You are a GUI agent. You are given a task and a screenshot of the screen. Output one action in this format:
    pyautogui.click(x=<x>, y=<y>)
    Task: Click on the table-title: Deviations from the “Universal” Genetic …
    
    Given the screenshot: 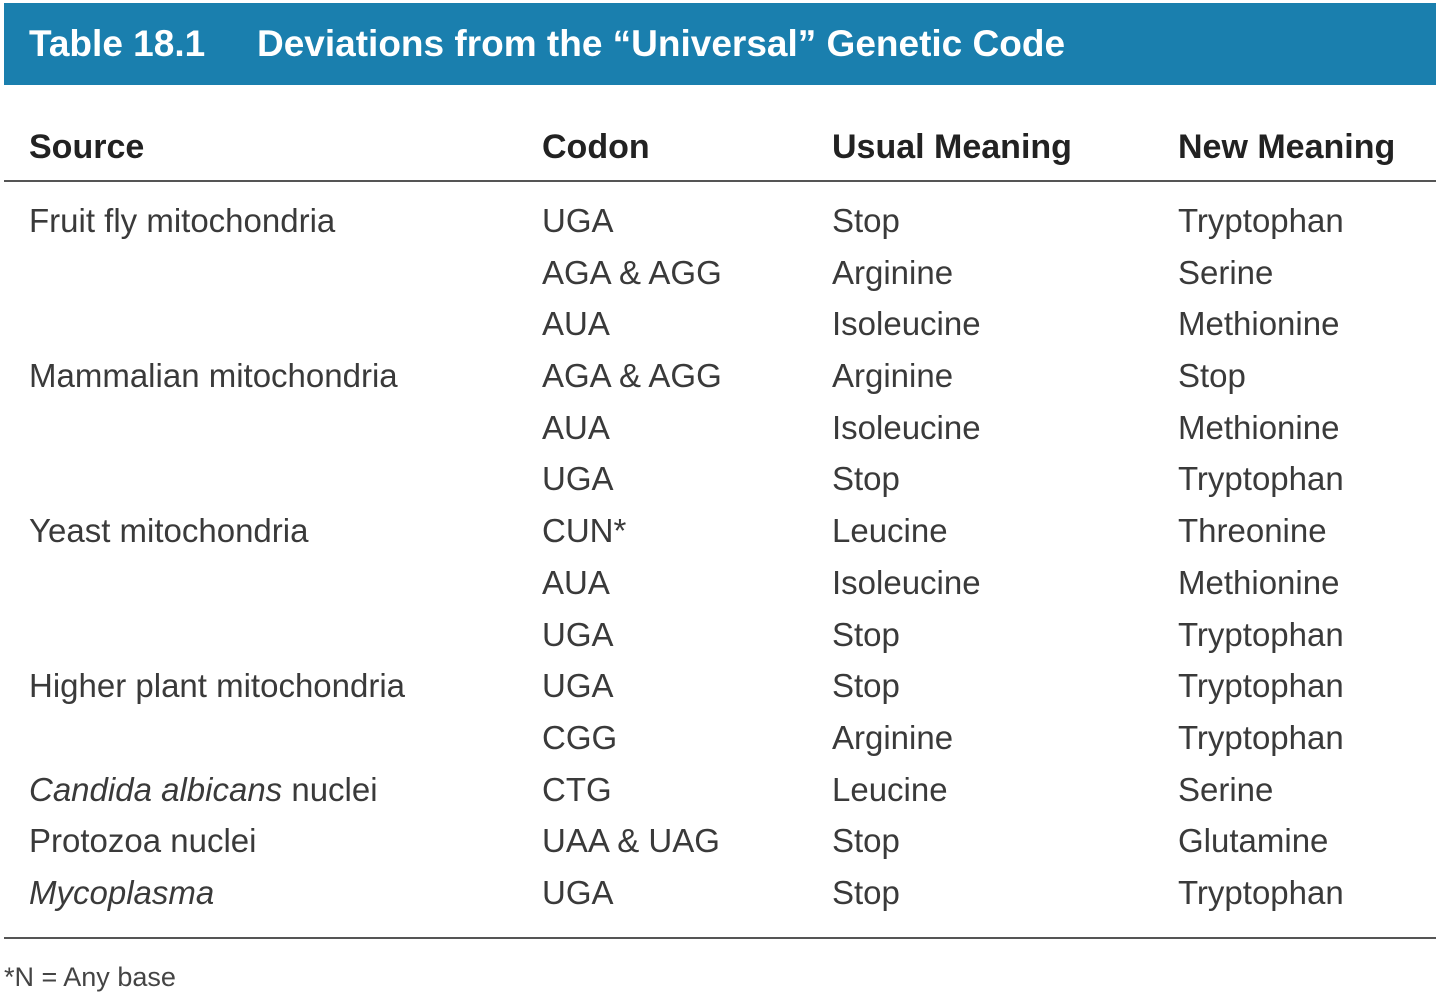 What is the action you would take?
    pyautogui.click(x=661, y=43)
    